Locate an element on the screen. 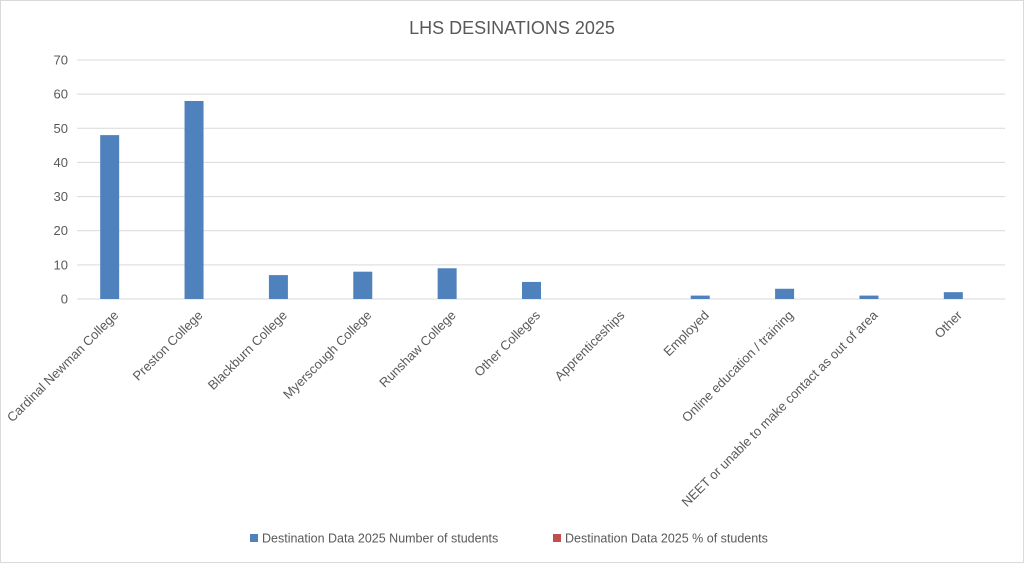 The width and height of the screenshot is (1024, 563). x-category-label: Runshaw College is located at coordinates (417, 349).